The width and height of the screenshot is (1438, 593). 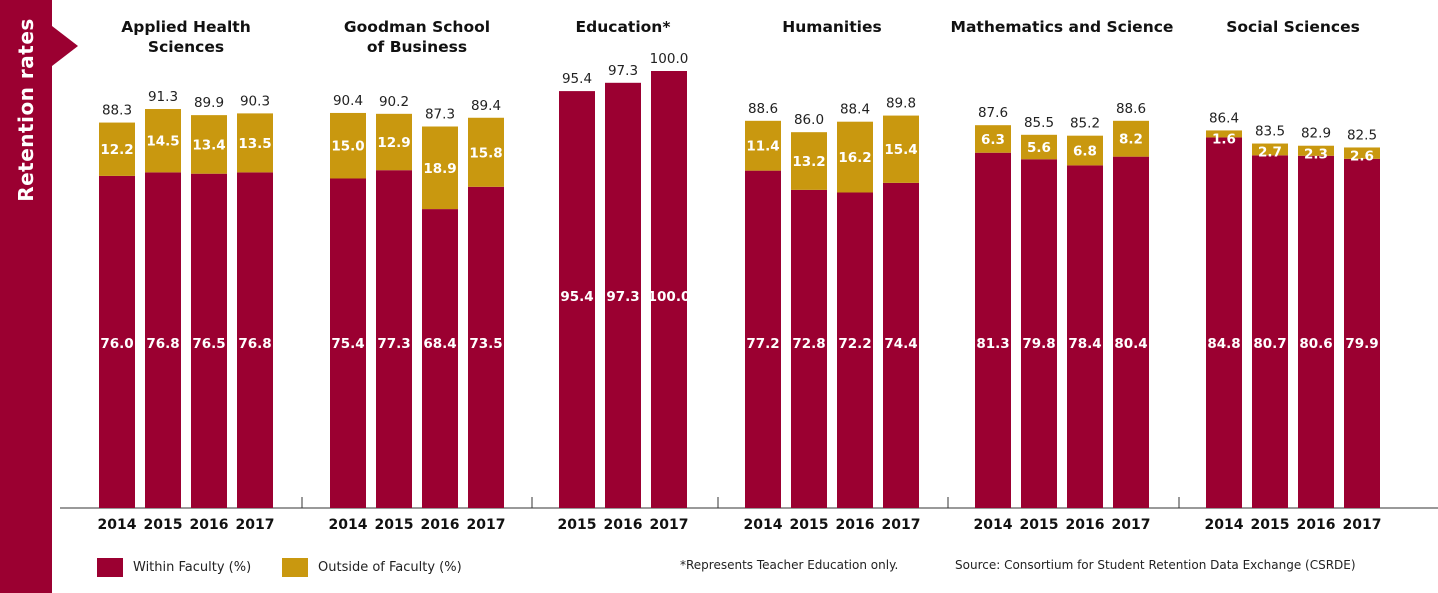 I want to click on total-label: 83.5, so click(x=1270, y=132).